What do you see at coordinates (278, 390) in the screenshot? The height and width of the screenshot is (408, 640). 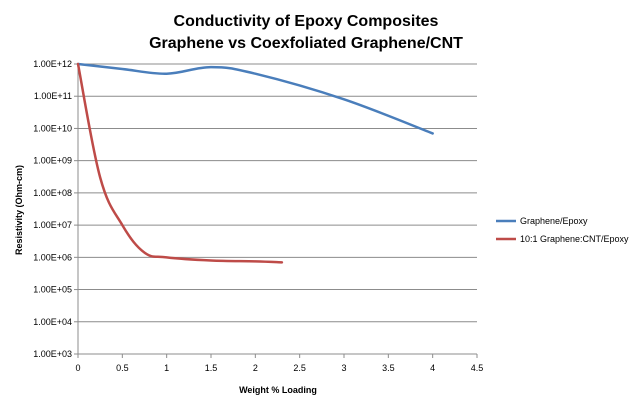 I see `x-axis-label: Weight % Loading` at bounding box center [278, 390].